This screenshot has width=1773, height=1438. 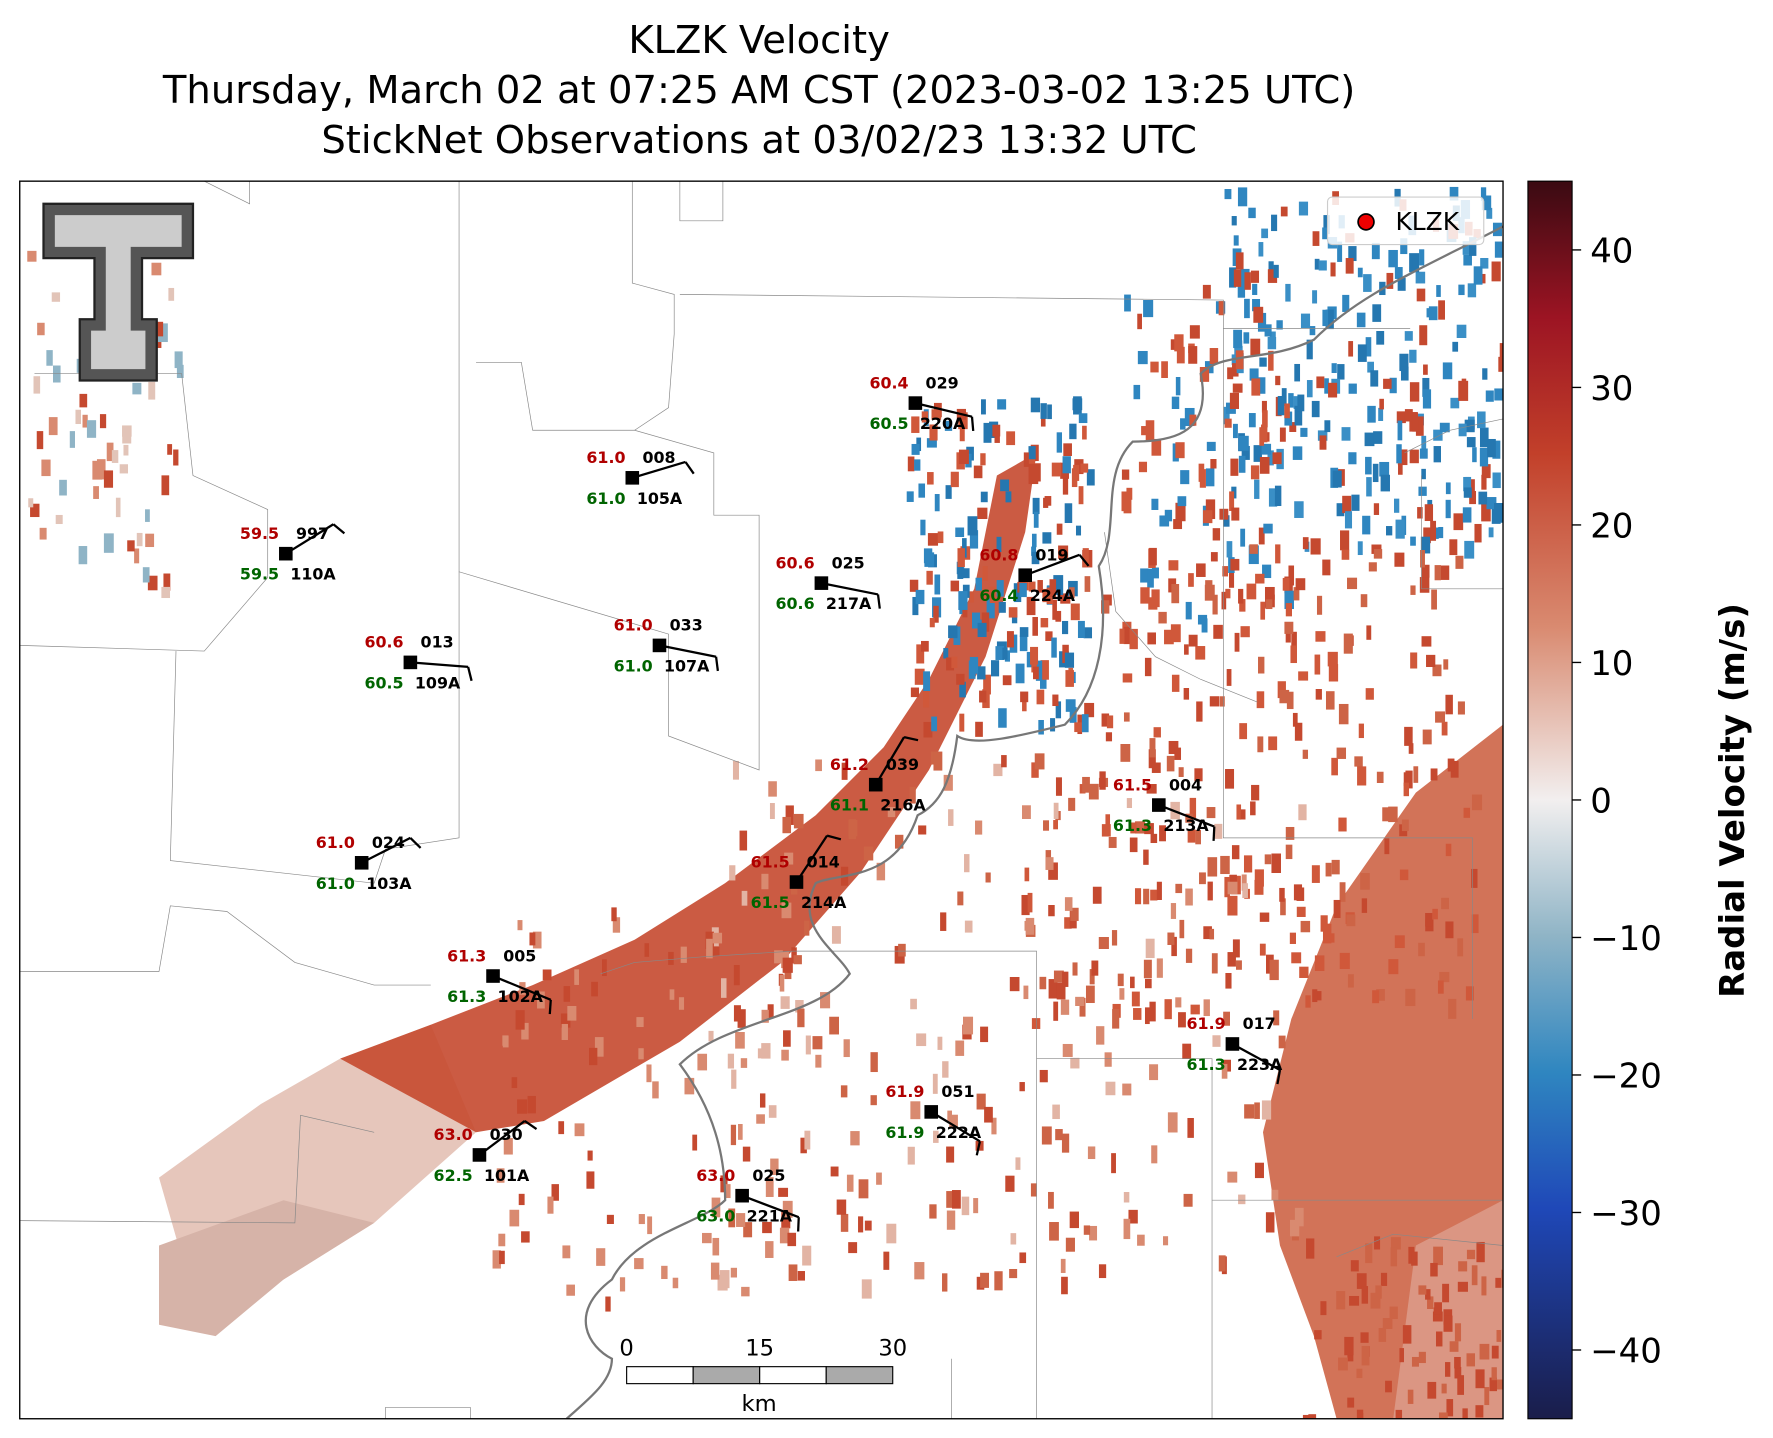 I want to click on station-pressure: 030, so click(x=506, y=1134).